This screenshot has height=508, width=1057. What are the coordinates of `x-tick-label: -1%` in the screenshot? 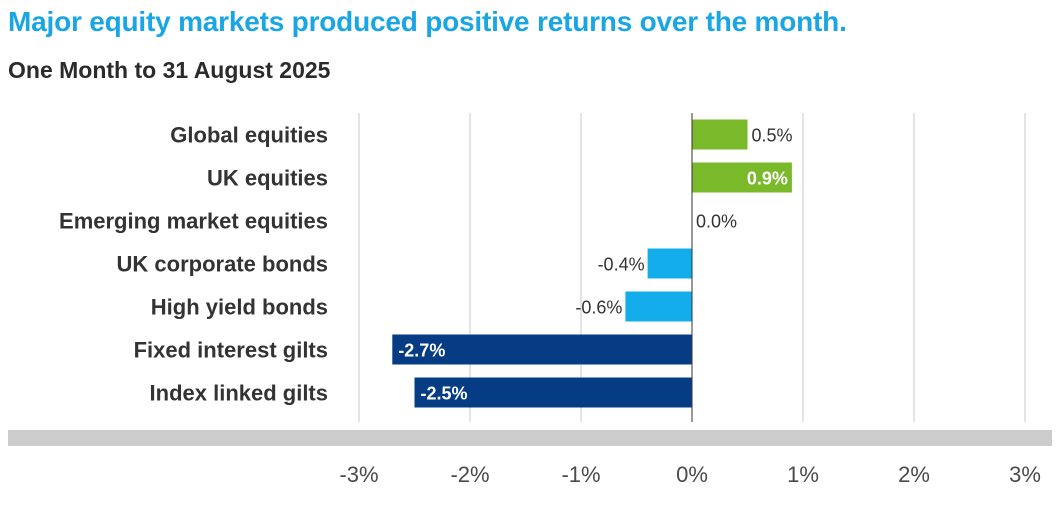 It's located at (580, 474).